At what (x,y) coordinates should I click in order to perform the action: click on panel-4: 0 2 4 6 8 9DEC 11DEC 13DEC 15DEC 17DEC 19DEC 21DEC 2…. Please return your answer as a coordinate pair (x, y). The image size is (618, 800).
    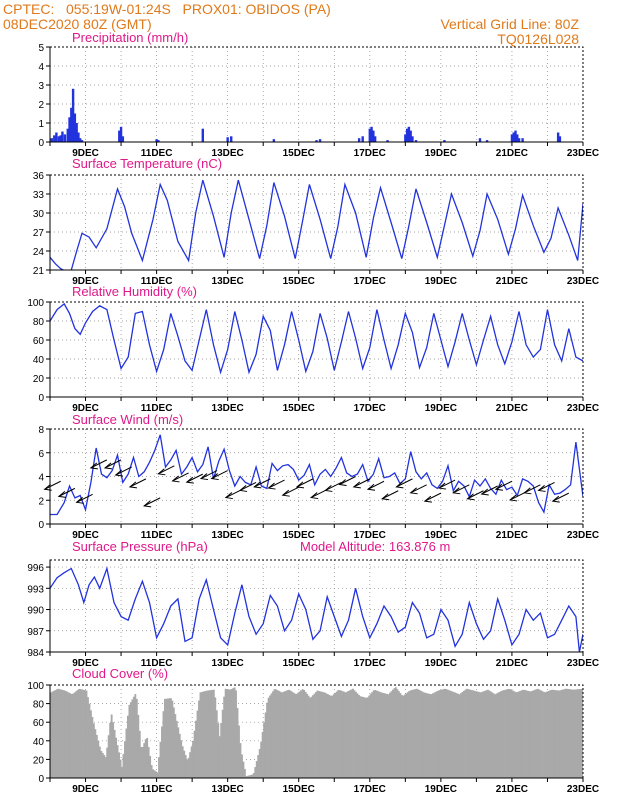
    Looking at the image, I should click on (318, 476).